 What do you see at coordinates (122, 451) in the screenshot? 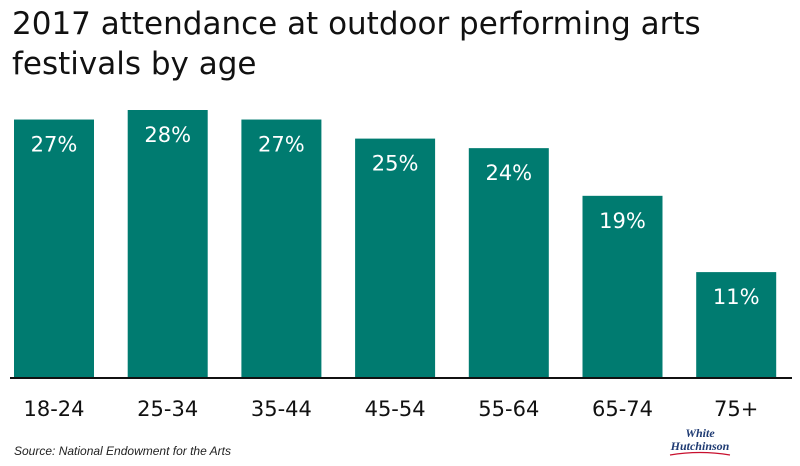
I see `source-note: Source: National Endowment for the Arts` at bounding box center [122, 451].